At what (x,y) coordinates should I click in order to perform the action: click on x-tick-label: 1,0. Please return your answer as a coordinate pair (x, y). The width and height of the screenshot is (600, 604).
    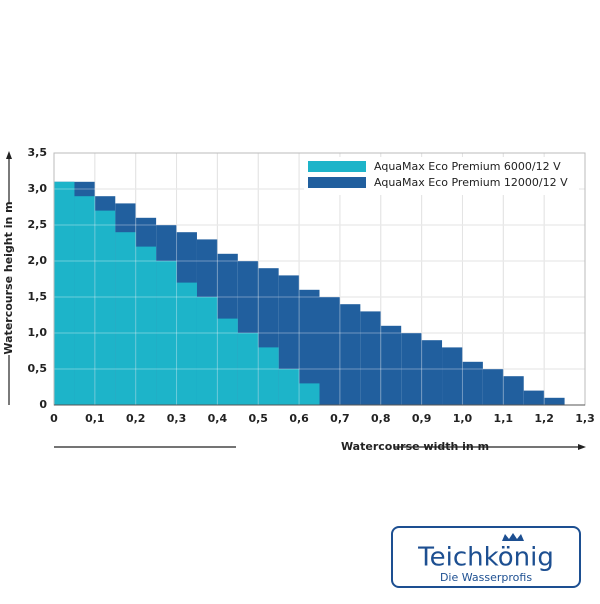
    Looking at the image, I should click on (463, 418).